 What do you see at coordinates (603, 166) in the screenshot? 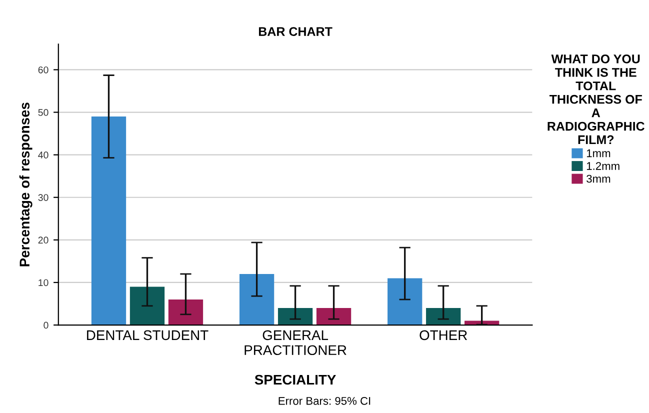
I see `legend-label: 1.2mm` at bounding box center [603, 166].